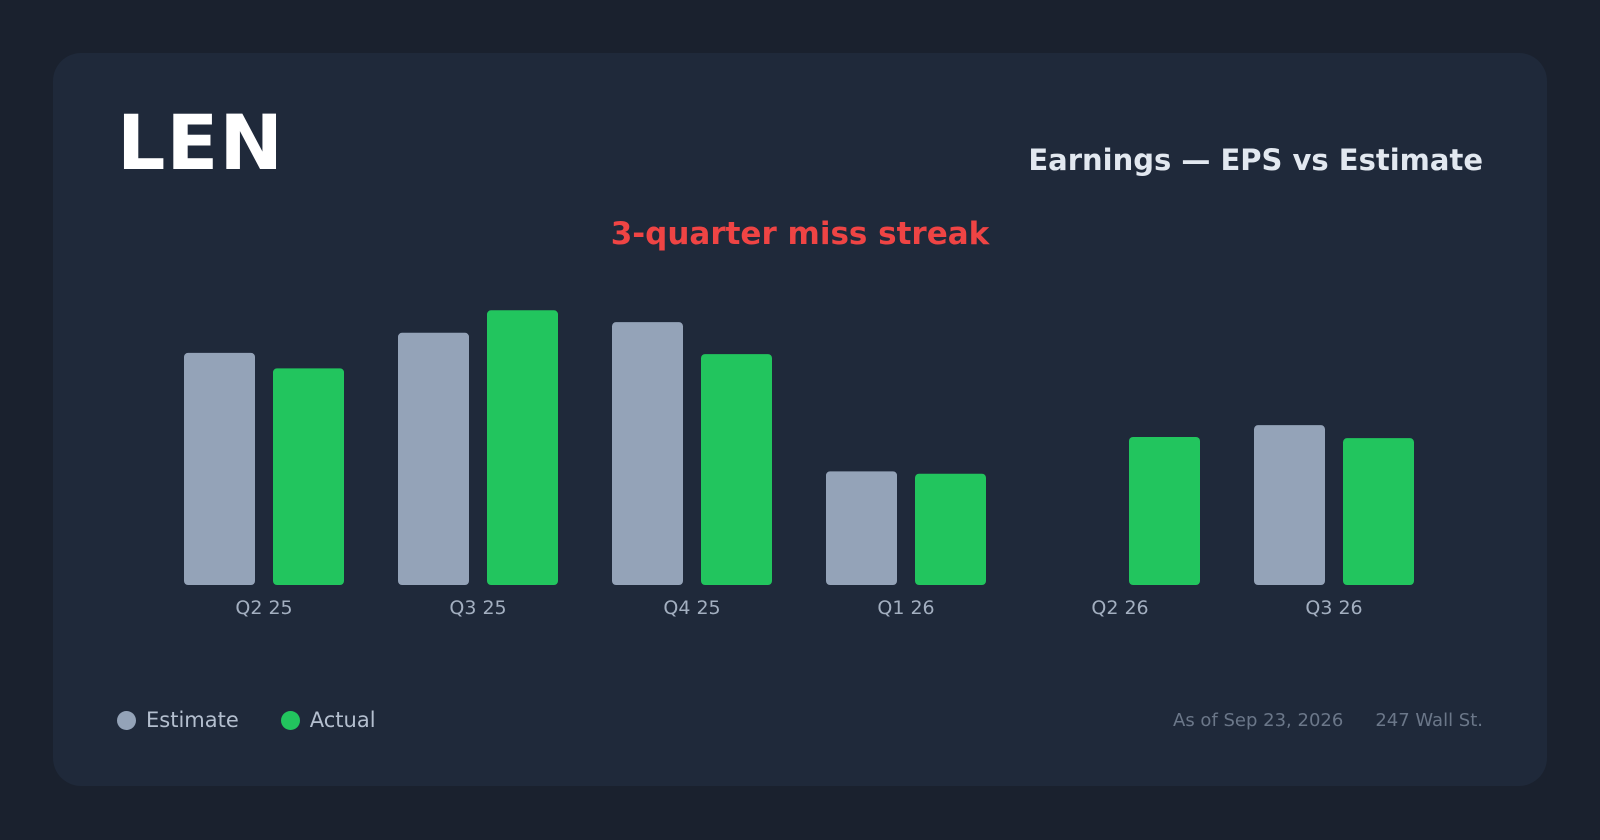  What do you see at coordinates (126, 720) in the screenshot?
I see `legend-swatch-estimate` at bounding box center [126, 720].